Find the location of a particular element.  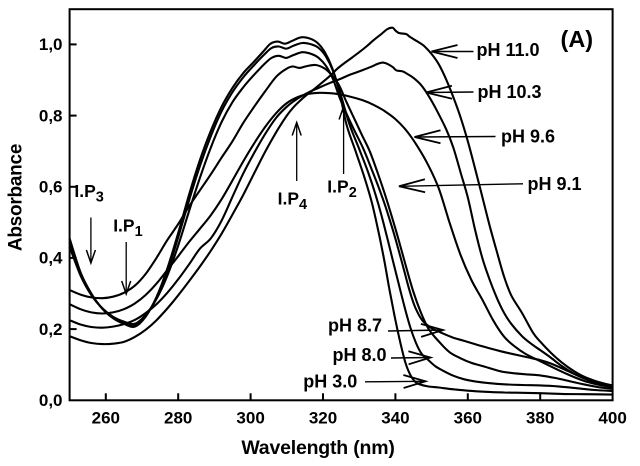

svg-text: (A) is located at coordinates (577, 39).